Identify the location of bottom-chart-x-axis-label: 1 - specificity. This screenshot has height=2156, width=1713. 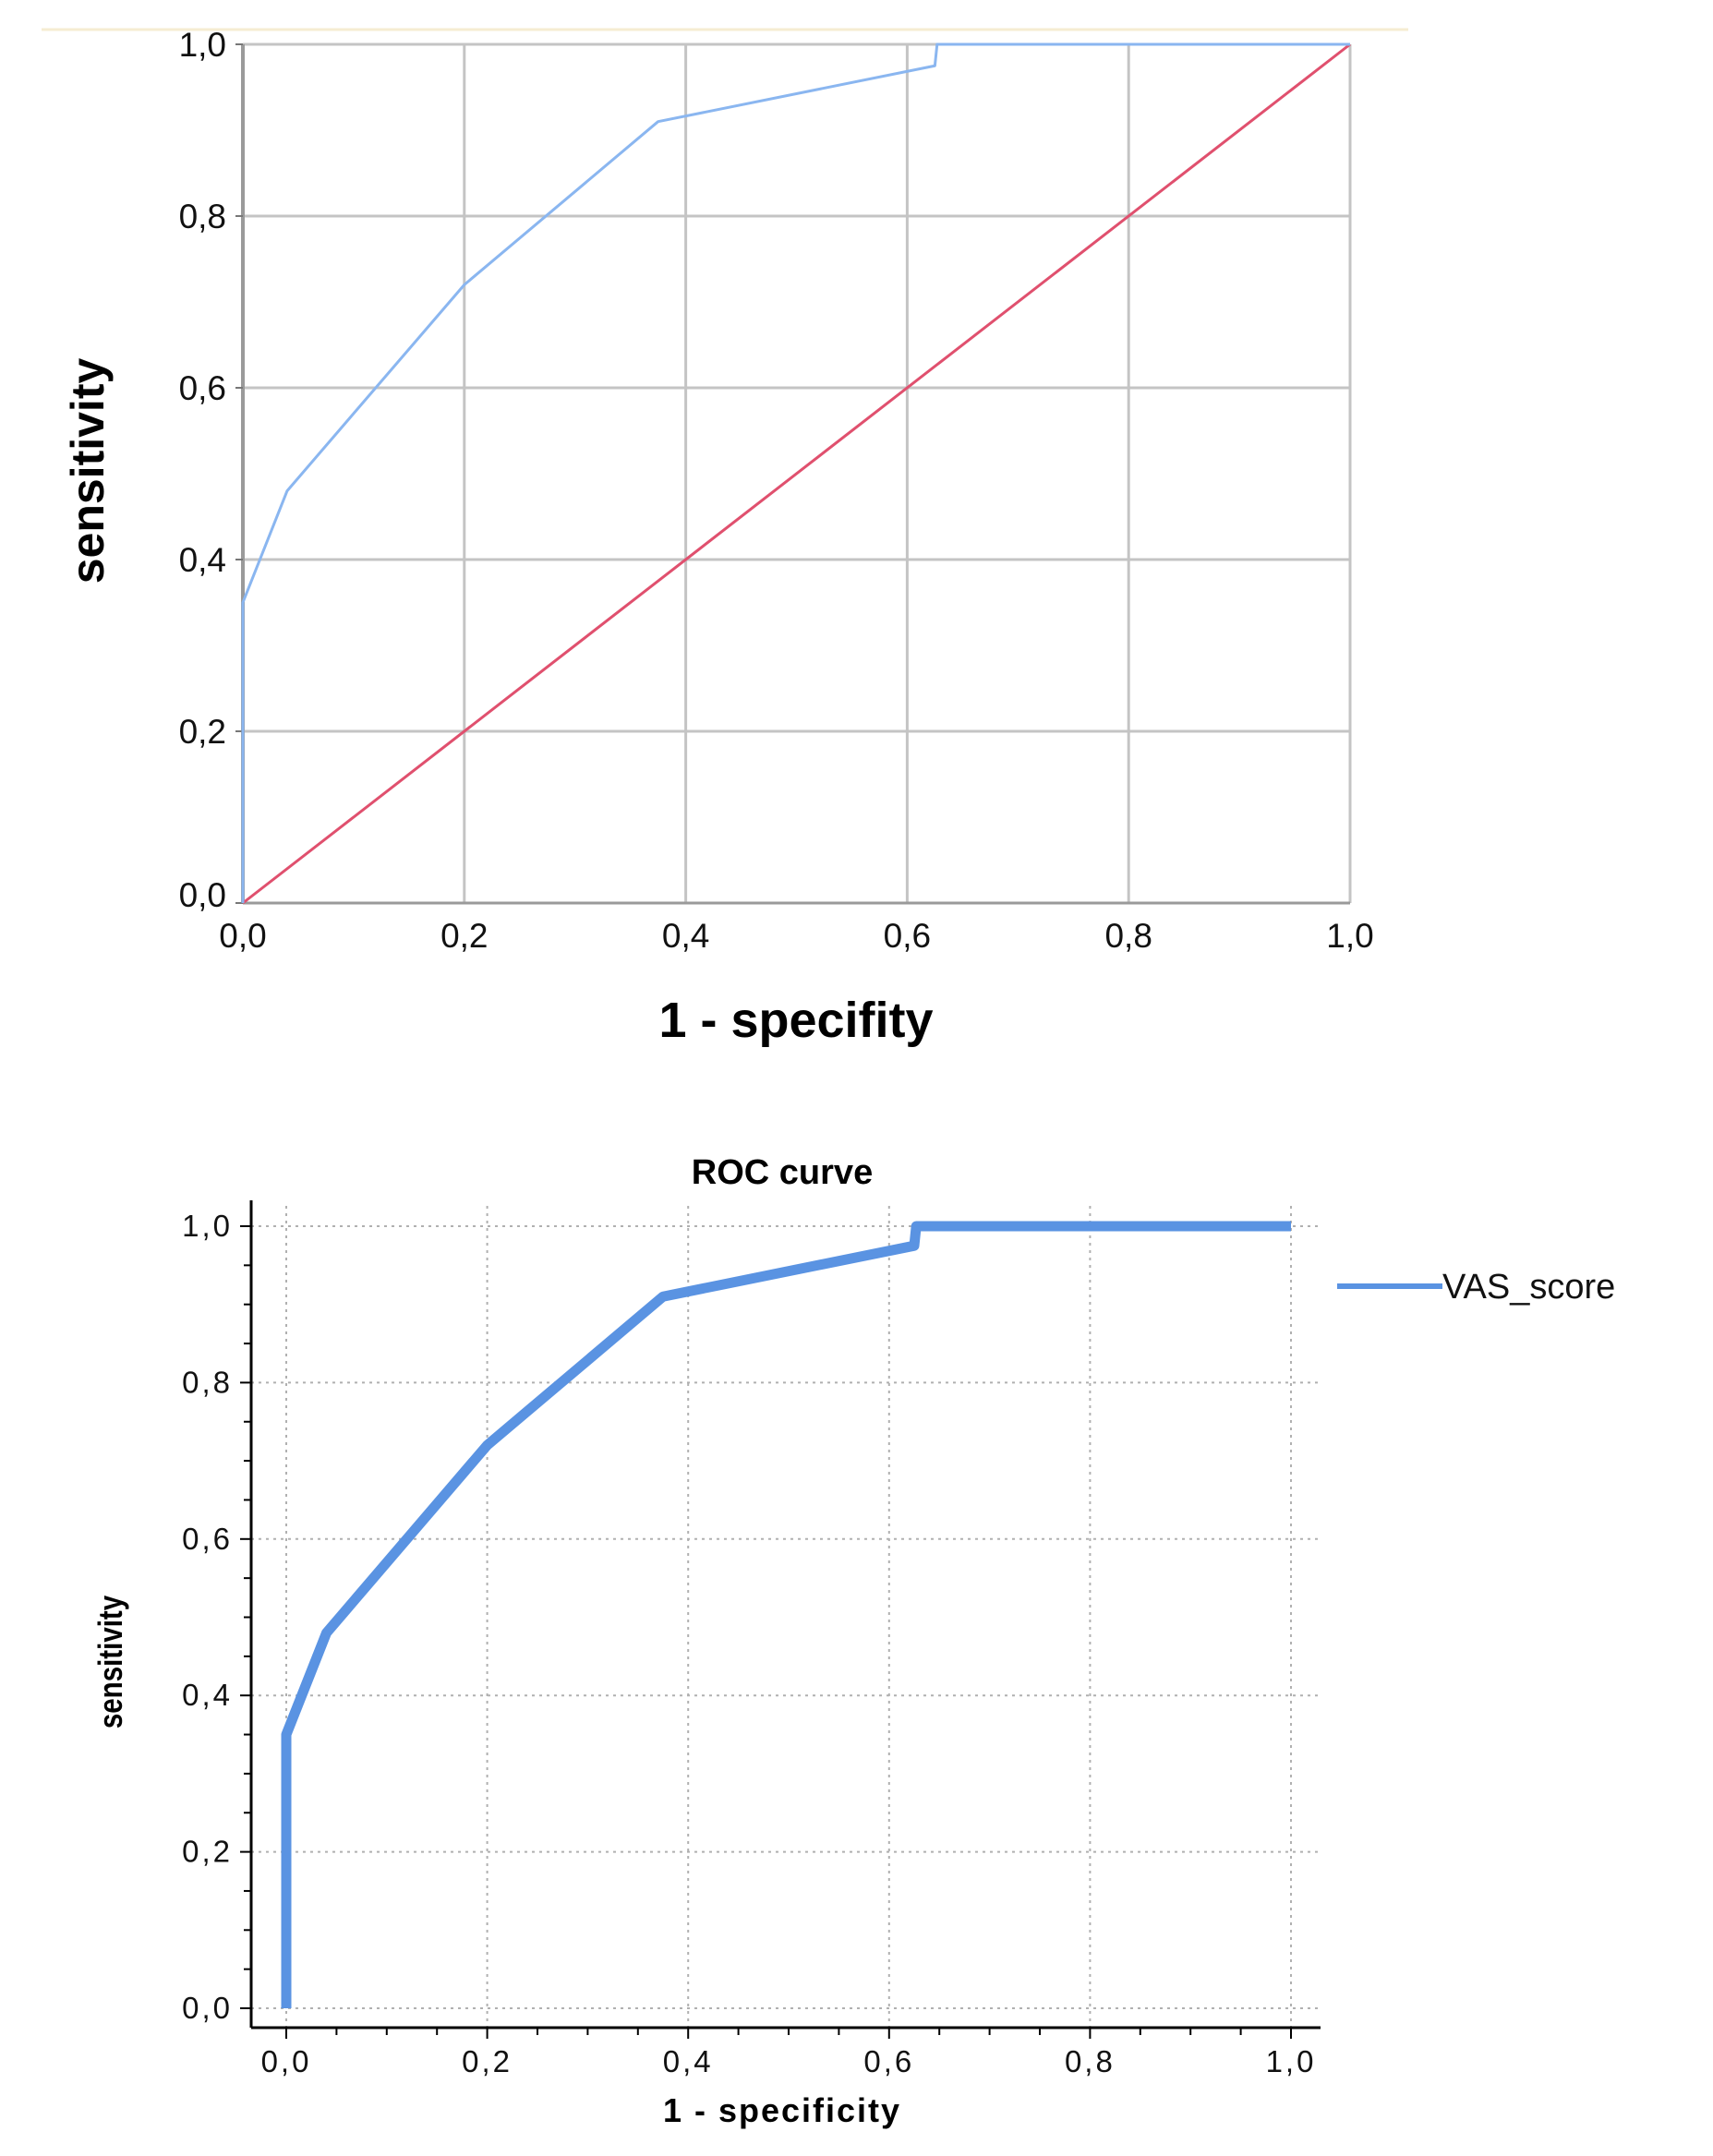
(782, 2110).